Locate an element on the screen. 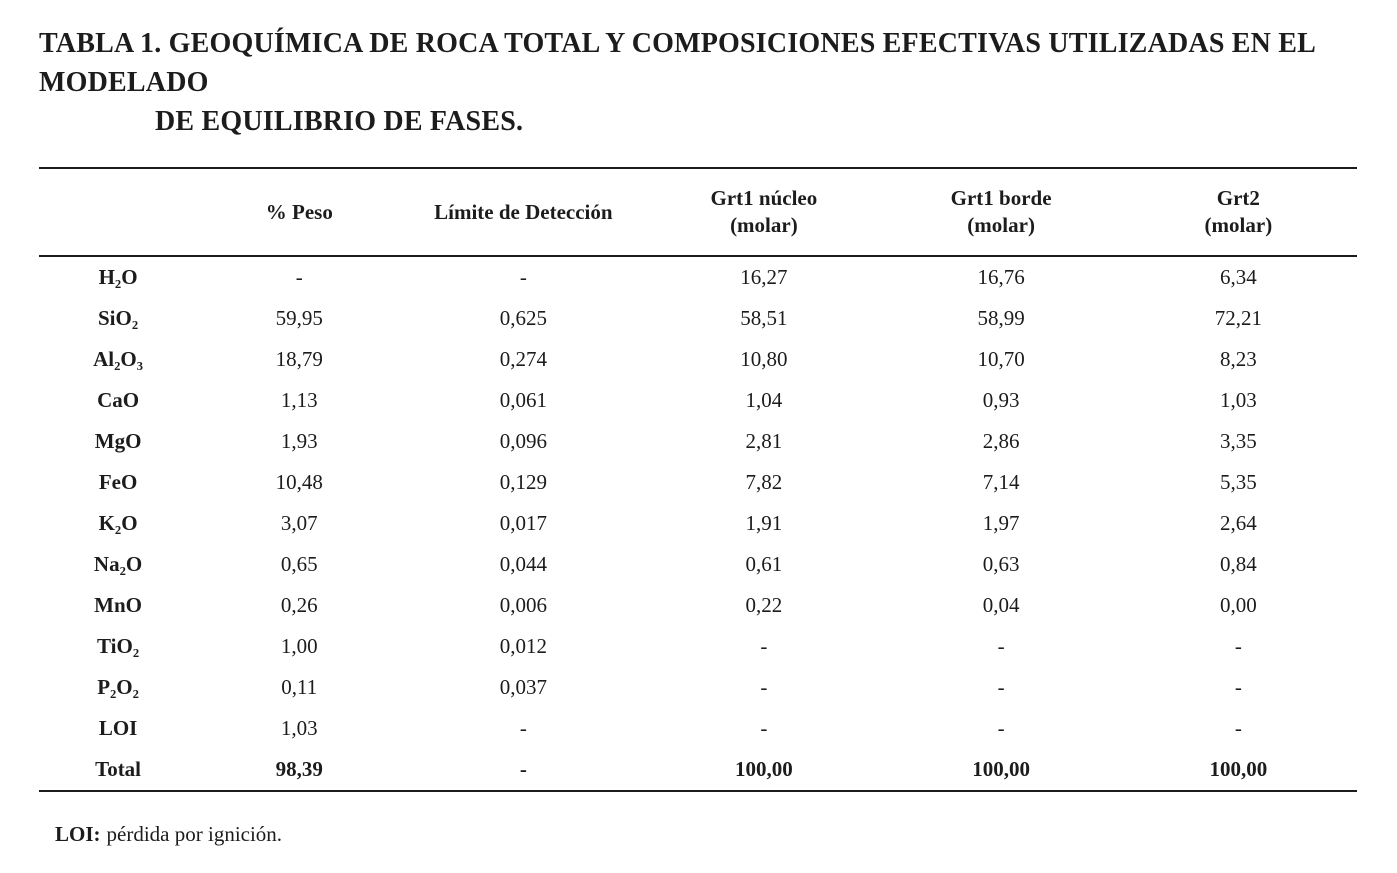 The height and width of the screenshot is (873, 1397). element-label: SiO₂ is located at coordinates (118, 318).